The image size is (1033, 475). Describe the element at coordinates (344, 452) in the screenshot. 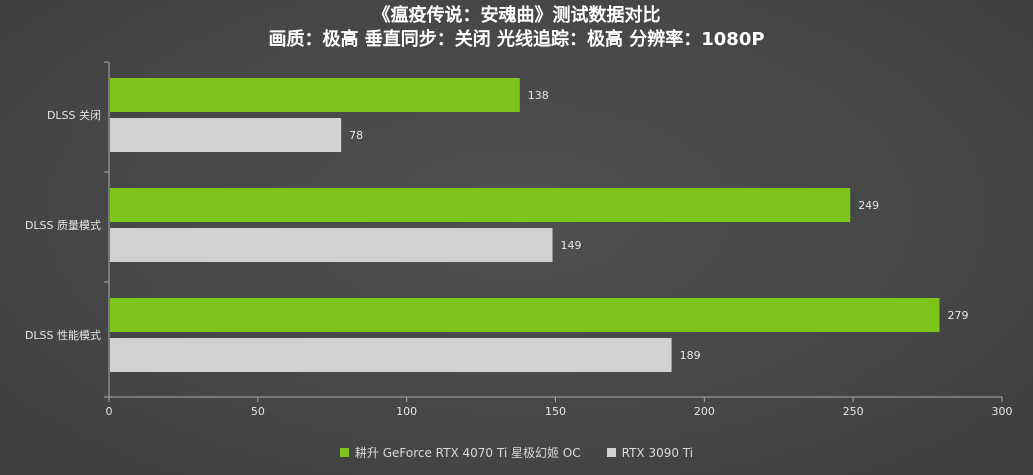

I see `legend-swatch-green` at that location.